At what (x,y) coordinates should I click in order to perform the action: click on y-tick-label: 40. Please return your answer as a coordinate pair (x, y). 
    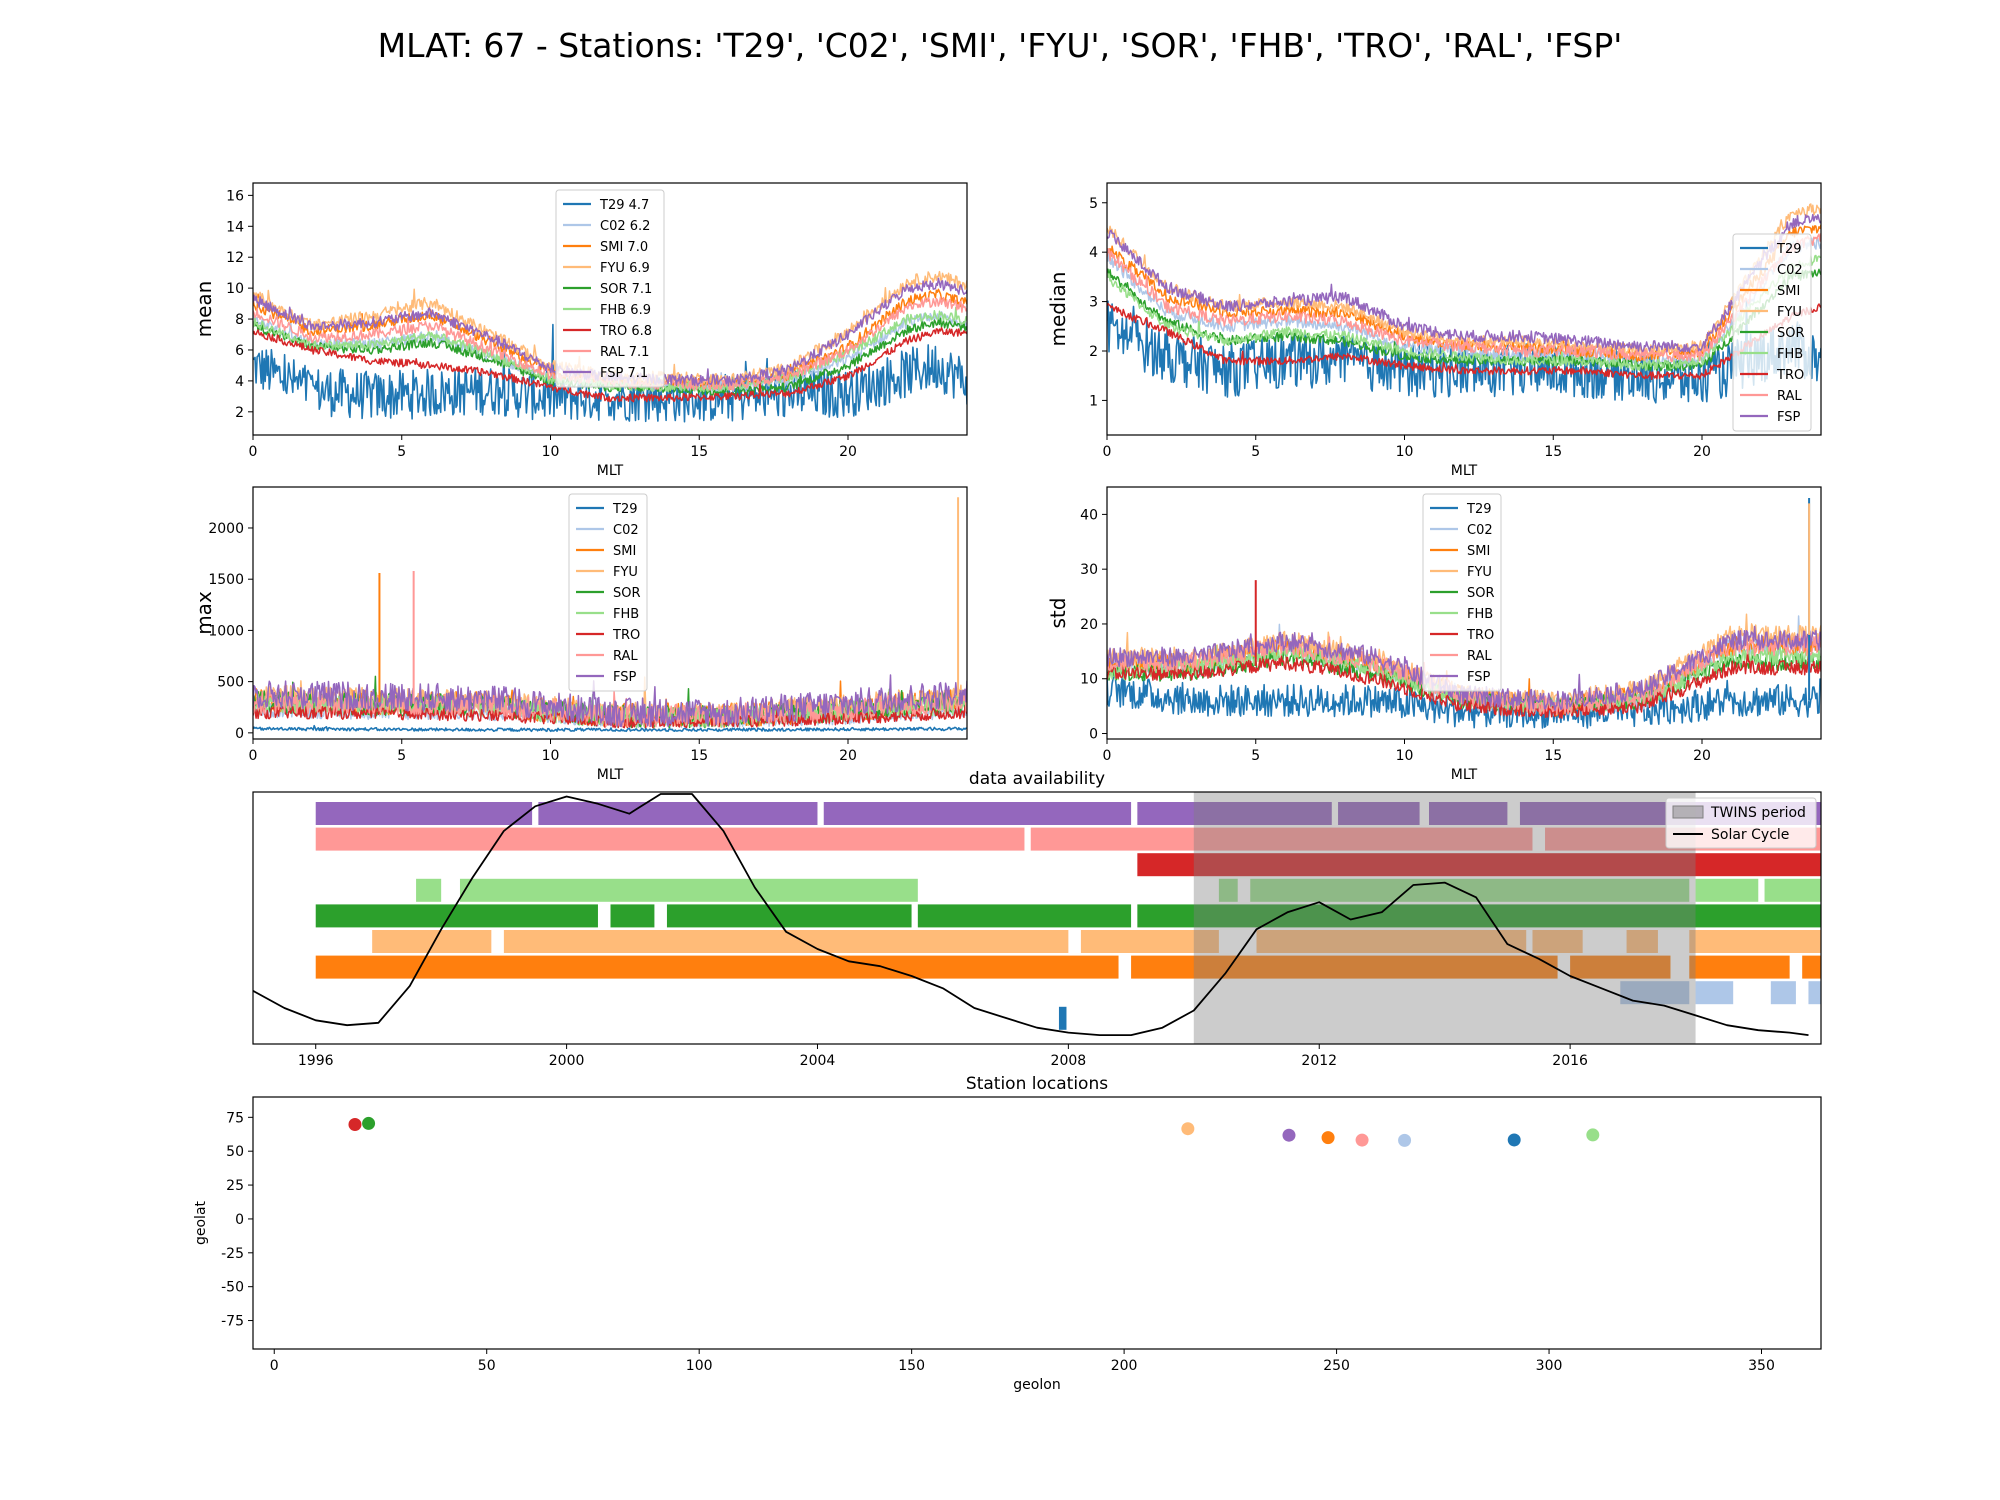
    Looking at the image, I should click on (1089, 515).